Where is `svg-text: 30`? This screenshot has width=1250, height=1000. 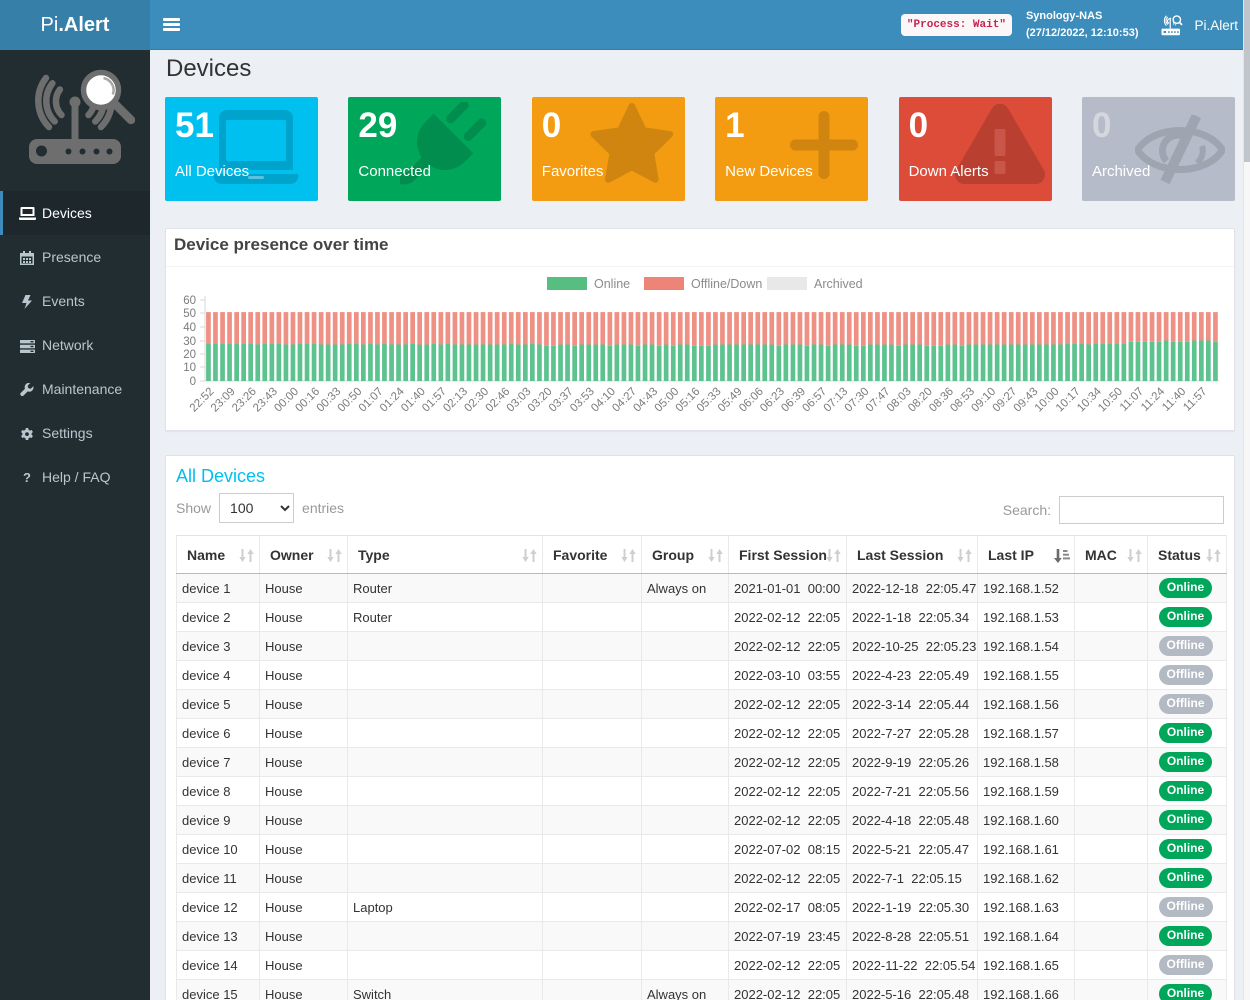
svg-text: 30 is located at coordinates (189, 342).